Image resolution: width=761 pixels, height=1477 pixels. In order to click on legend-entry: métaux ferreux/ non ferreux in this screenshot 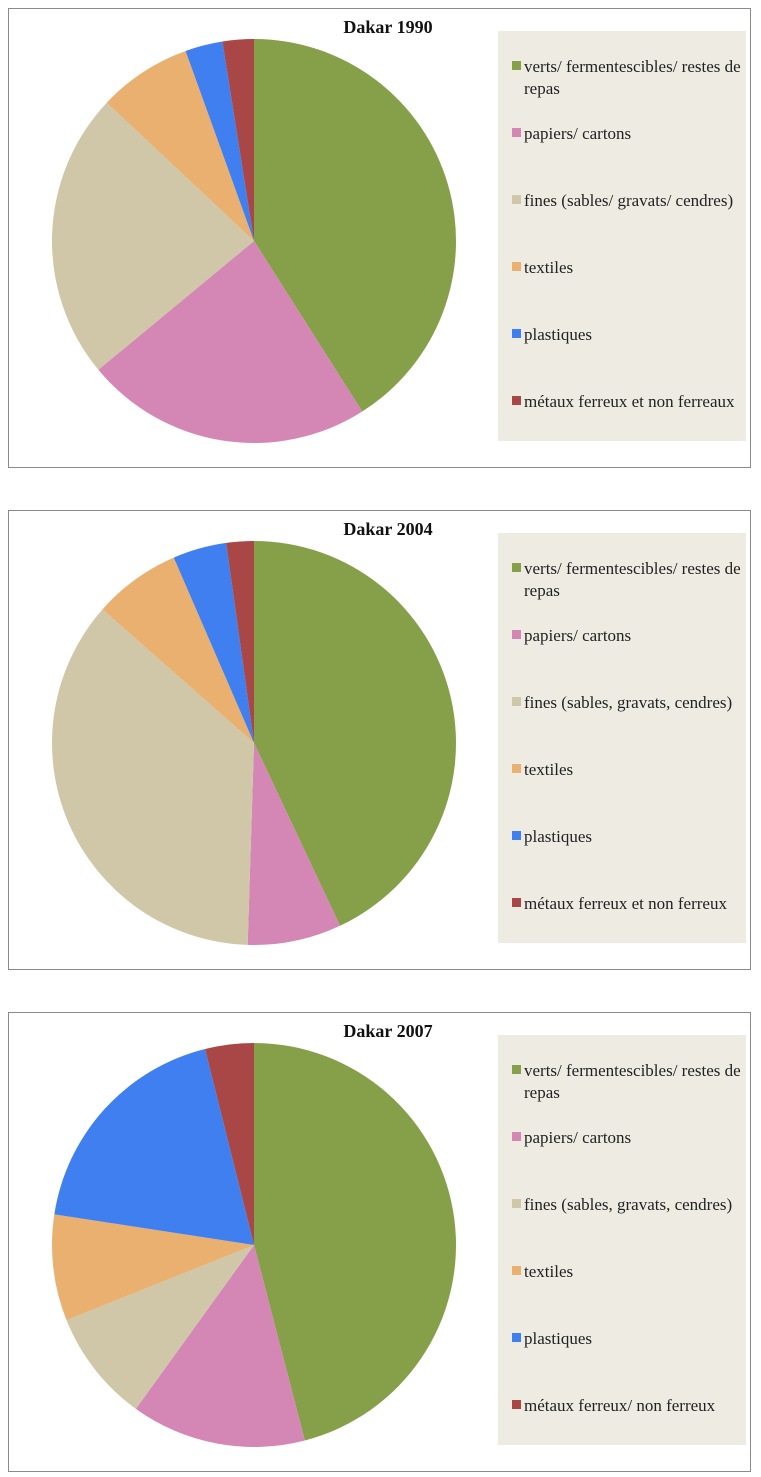, I will do `click(631, 1406)`.